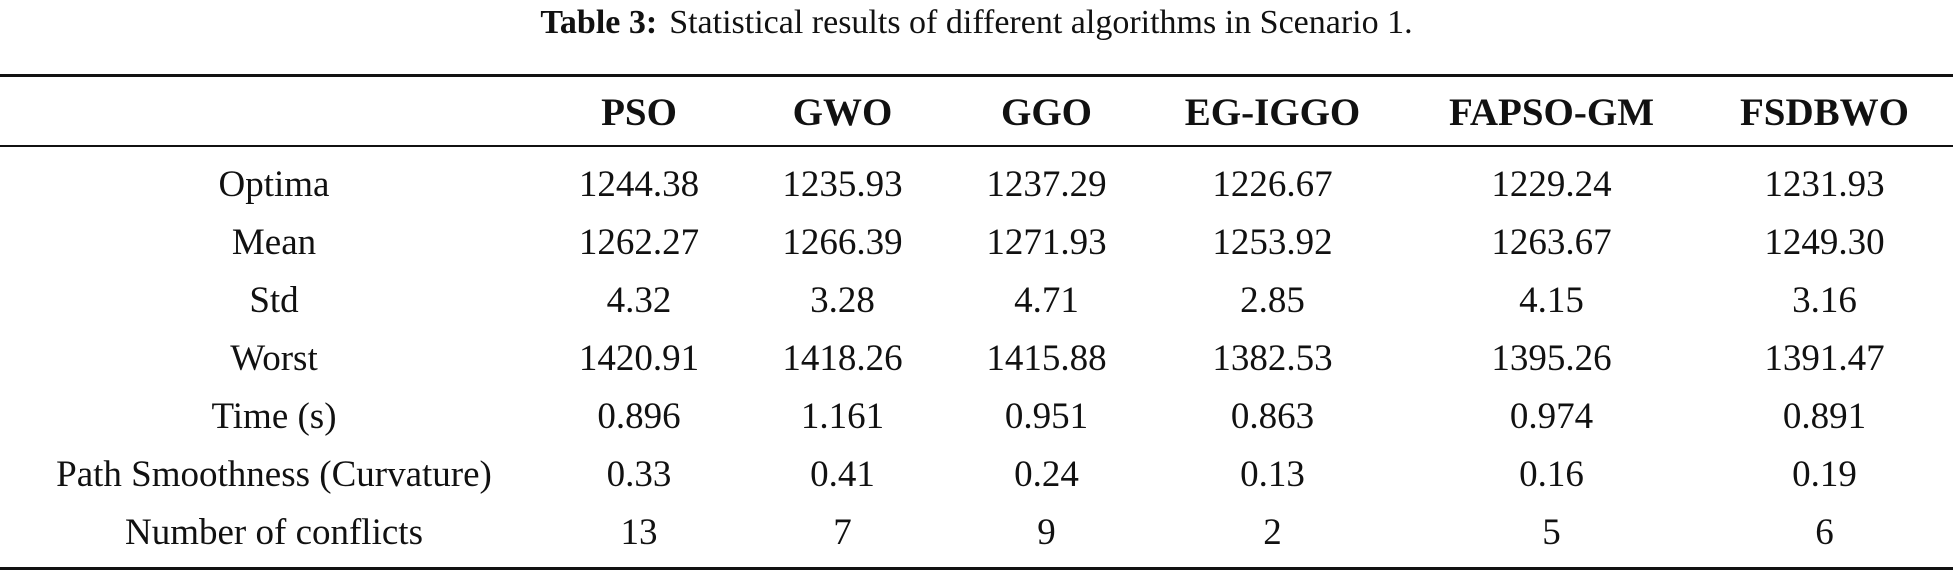 The image size is (1953, 574). What do you see at coordinates (1824, 474) in the screenshot?
I see `table-cell: 0.19` at bounding box center [1824, 474].